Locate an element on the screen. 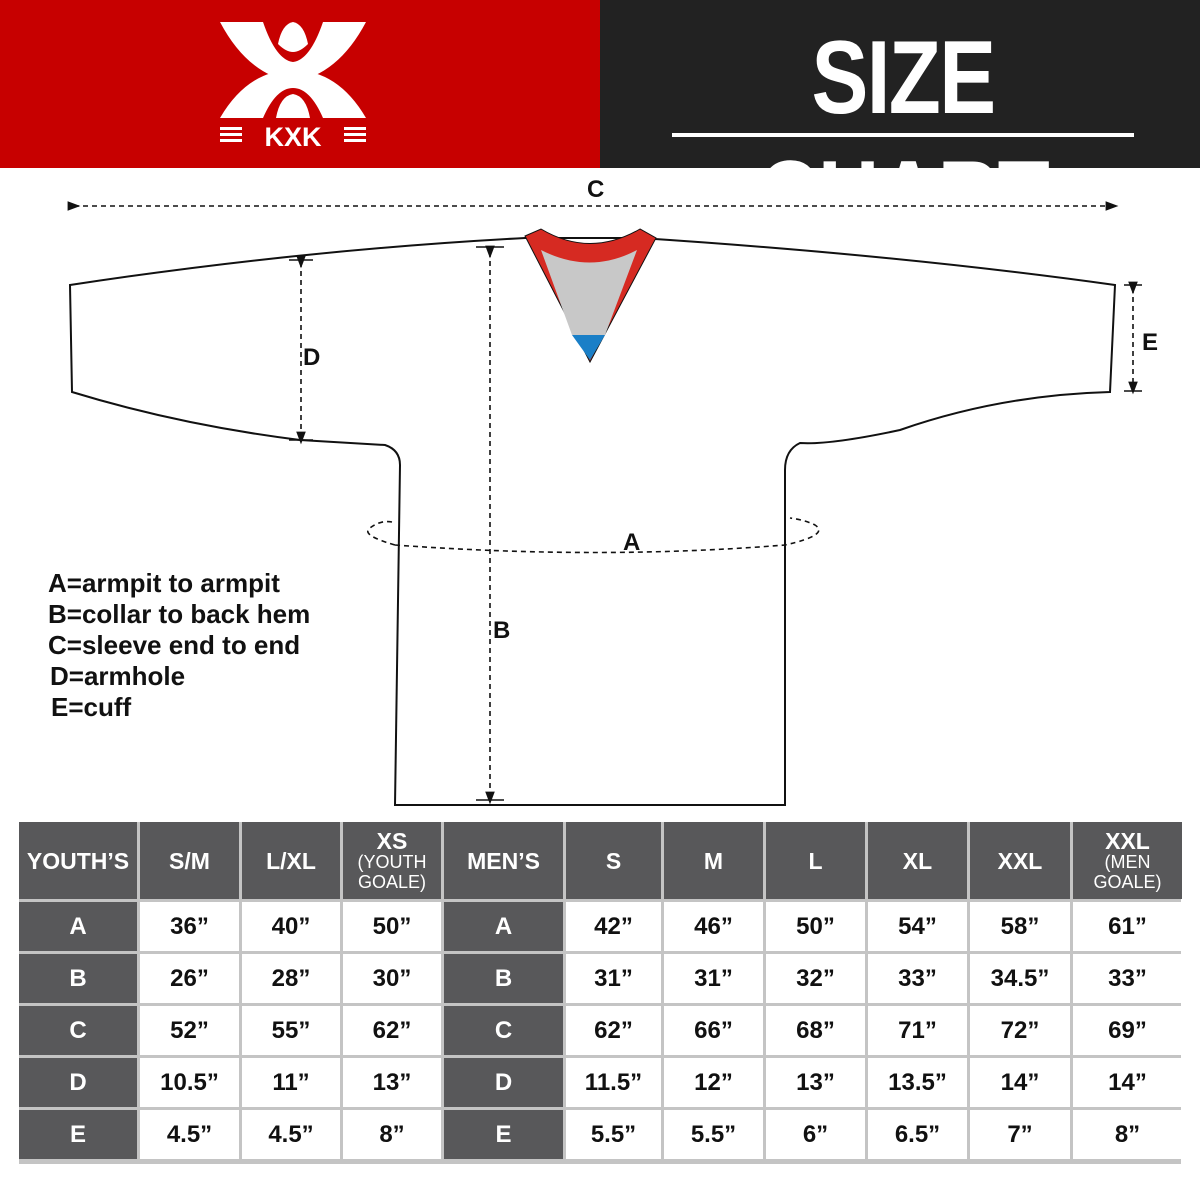 Image resolution: width=1200 pixels, height=1200 pixels. row-label-men: C is located at coordinates (503, 1030).